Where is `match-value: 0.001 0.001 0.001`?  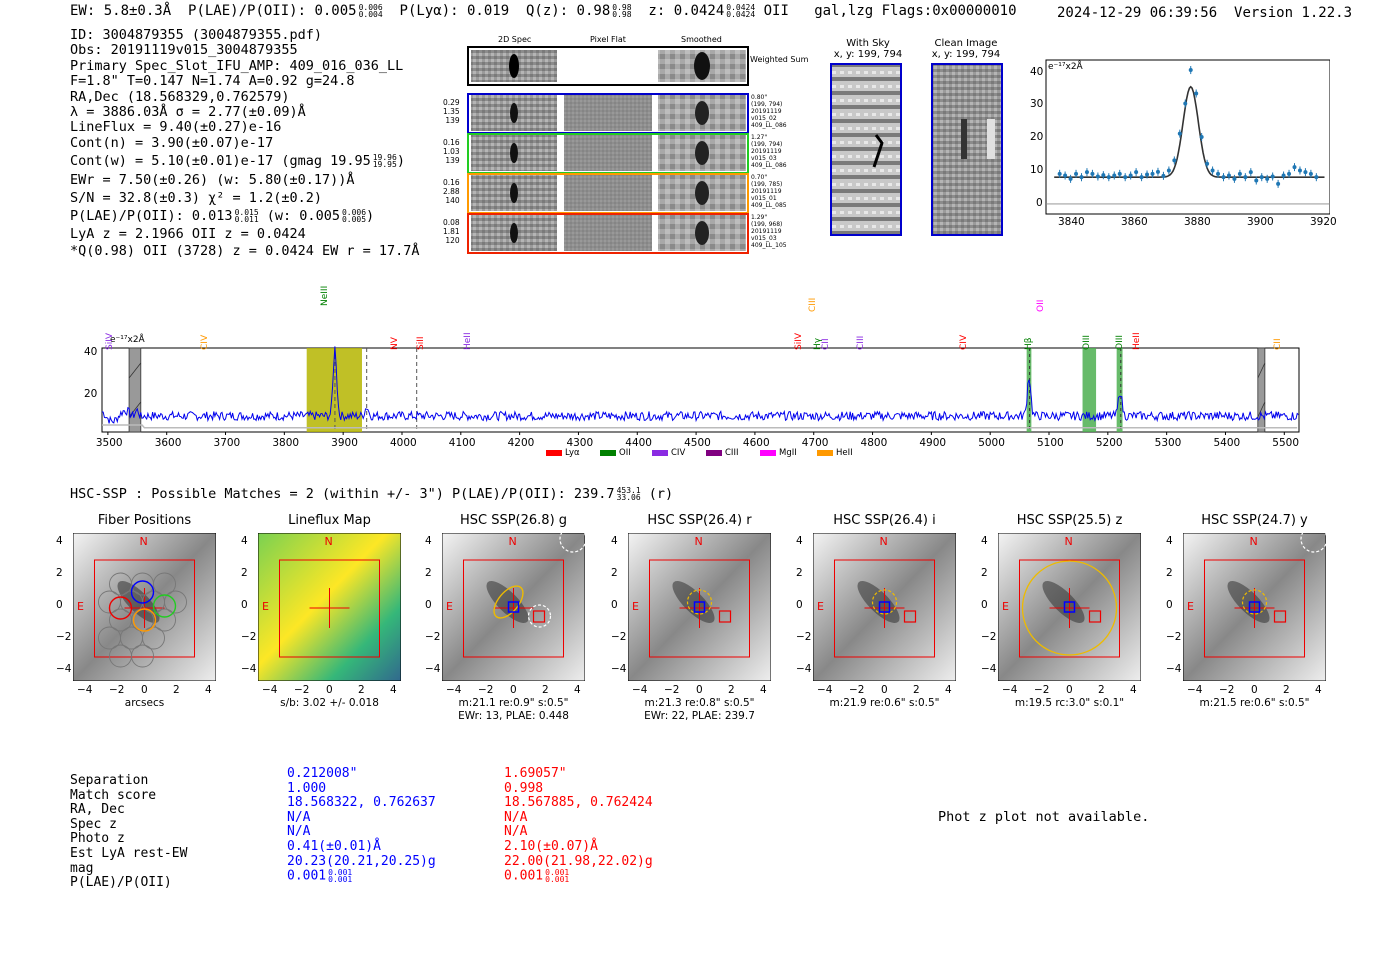 match-value: 0.001 0.001 0.001 is located at coordinates (320, 876).